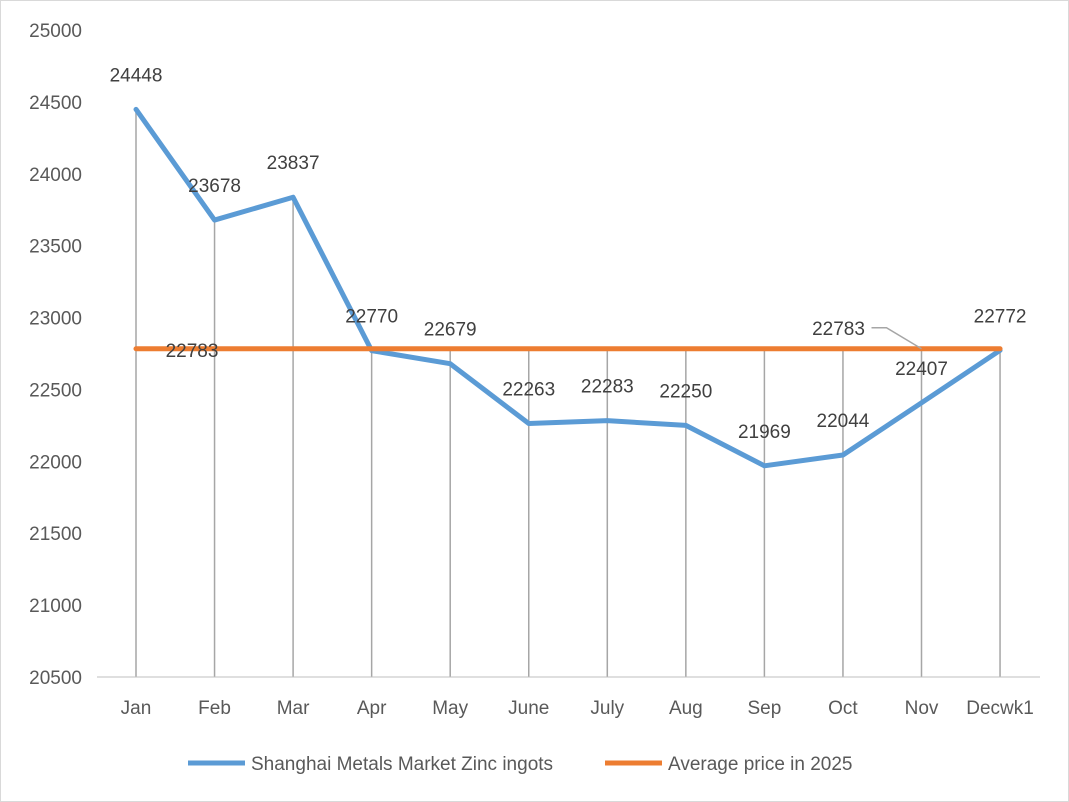 Image resolution: width=1069 pixels, height=802 pixels. I want to click on legend-label-zinc: Shanghai Metals Market Zinc ingots, so click(402, 764).